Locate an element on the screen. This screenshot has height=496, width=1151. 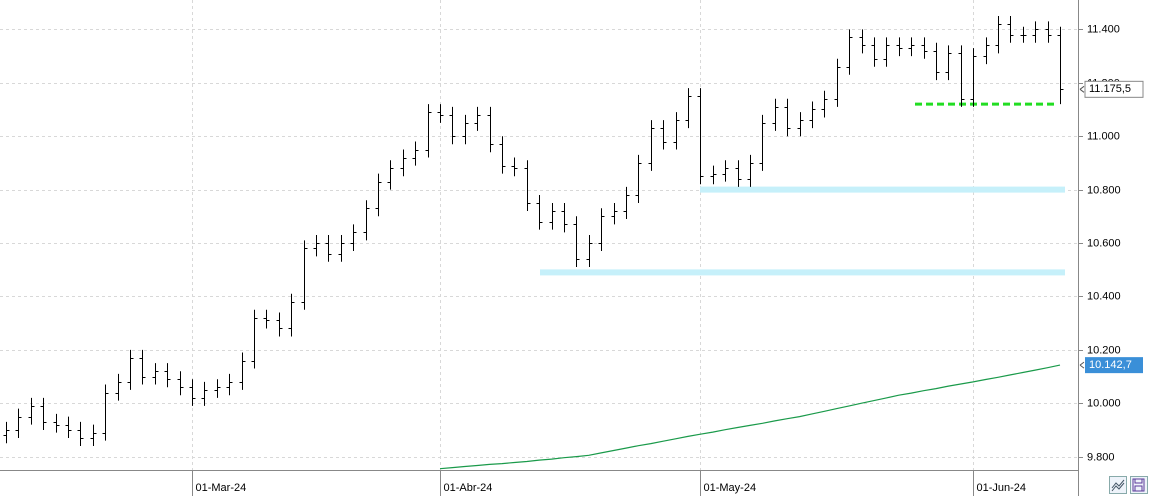
toolbar is located at coordinates (1128, 485).